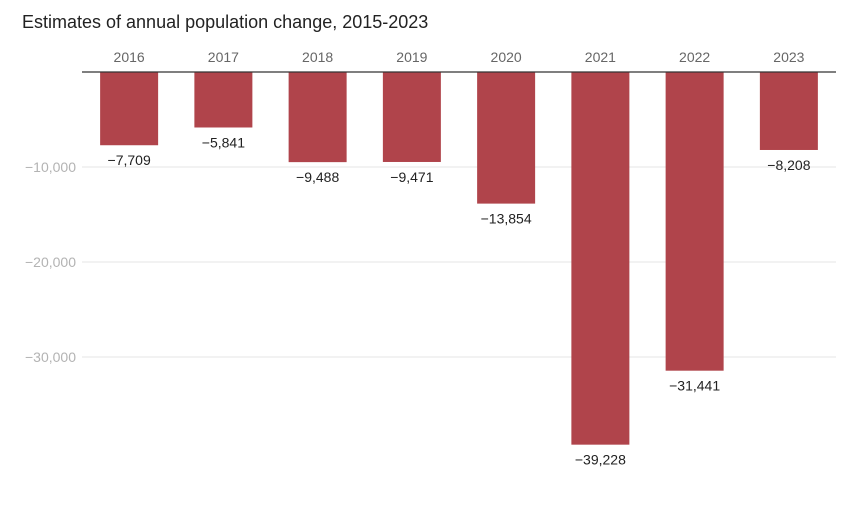 The width and height of the screenshot is (853, 509). Describe the element at coordinates (317, 177) in the screenshot. I see `data-label: −9,488` at that location.